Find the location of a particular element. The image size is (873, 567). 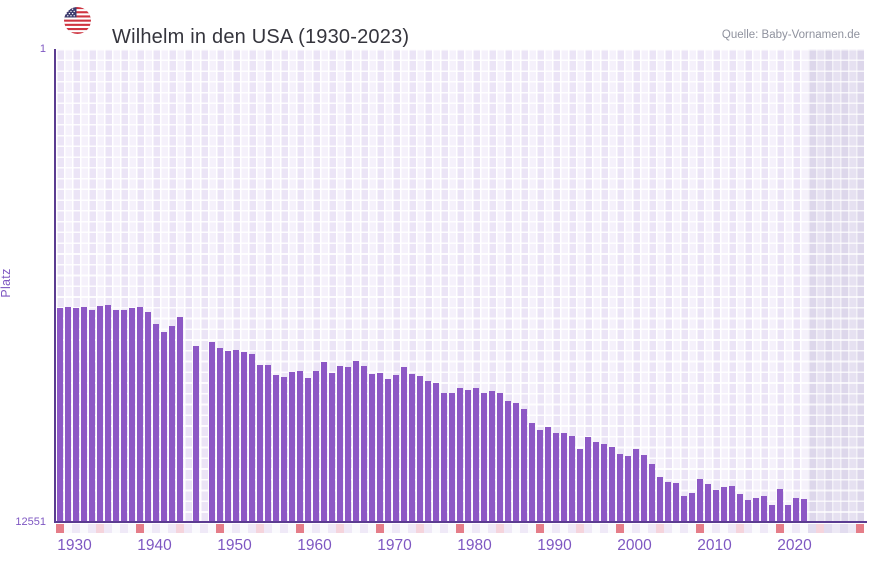

bar-1951 is located at coordinates (244, 436).